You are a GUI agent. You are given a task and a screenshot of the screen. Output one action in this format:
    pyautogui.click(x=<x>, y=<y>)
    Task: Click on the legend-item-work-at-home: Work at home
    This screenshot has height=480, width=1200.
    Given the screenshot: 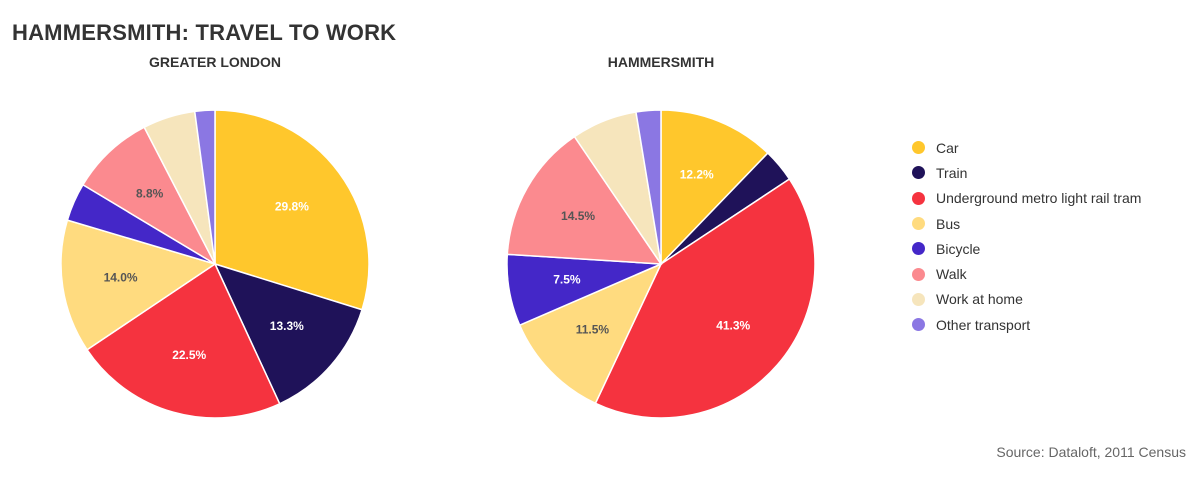 What is the action you would take?
    pyautogui.click(x=1026, y=299)
    